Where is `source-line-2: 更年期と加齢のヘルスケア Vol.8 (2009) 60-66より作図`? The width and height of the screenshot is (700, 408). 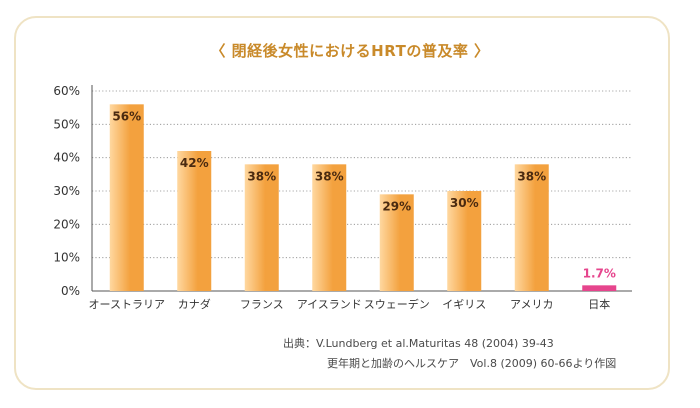 source-line-2: 更年期と加齢のヘルスケア Vol.8 (2009) 60-66より作図 is located at coordinates (472, 363).